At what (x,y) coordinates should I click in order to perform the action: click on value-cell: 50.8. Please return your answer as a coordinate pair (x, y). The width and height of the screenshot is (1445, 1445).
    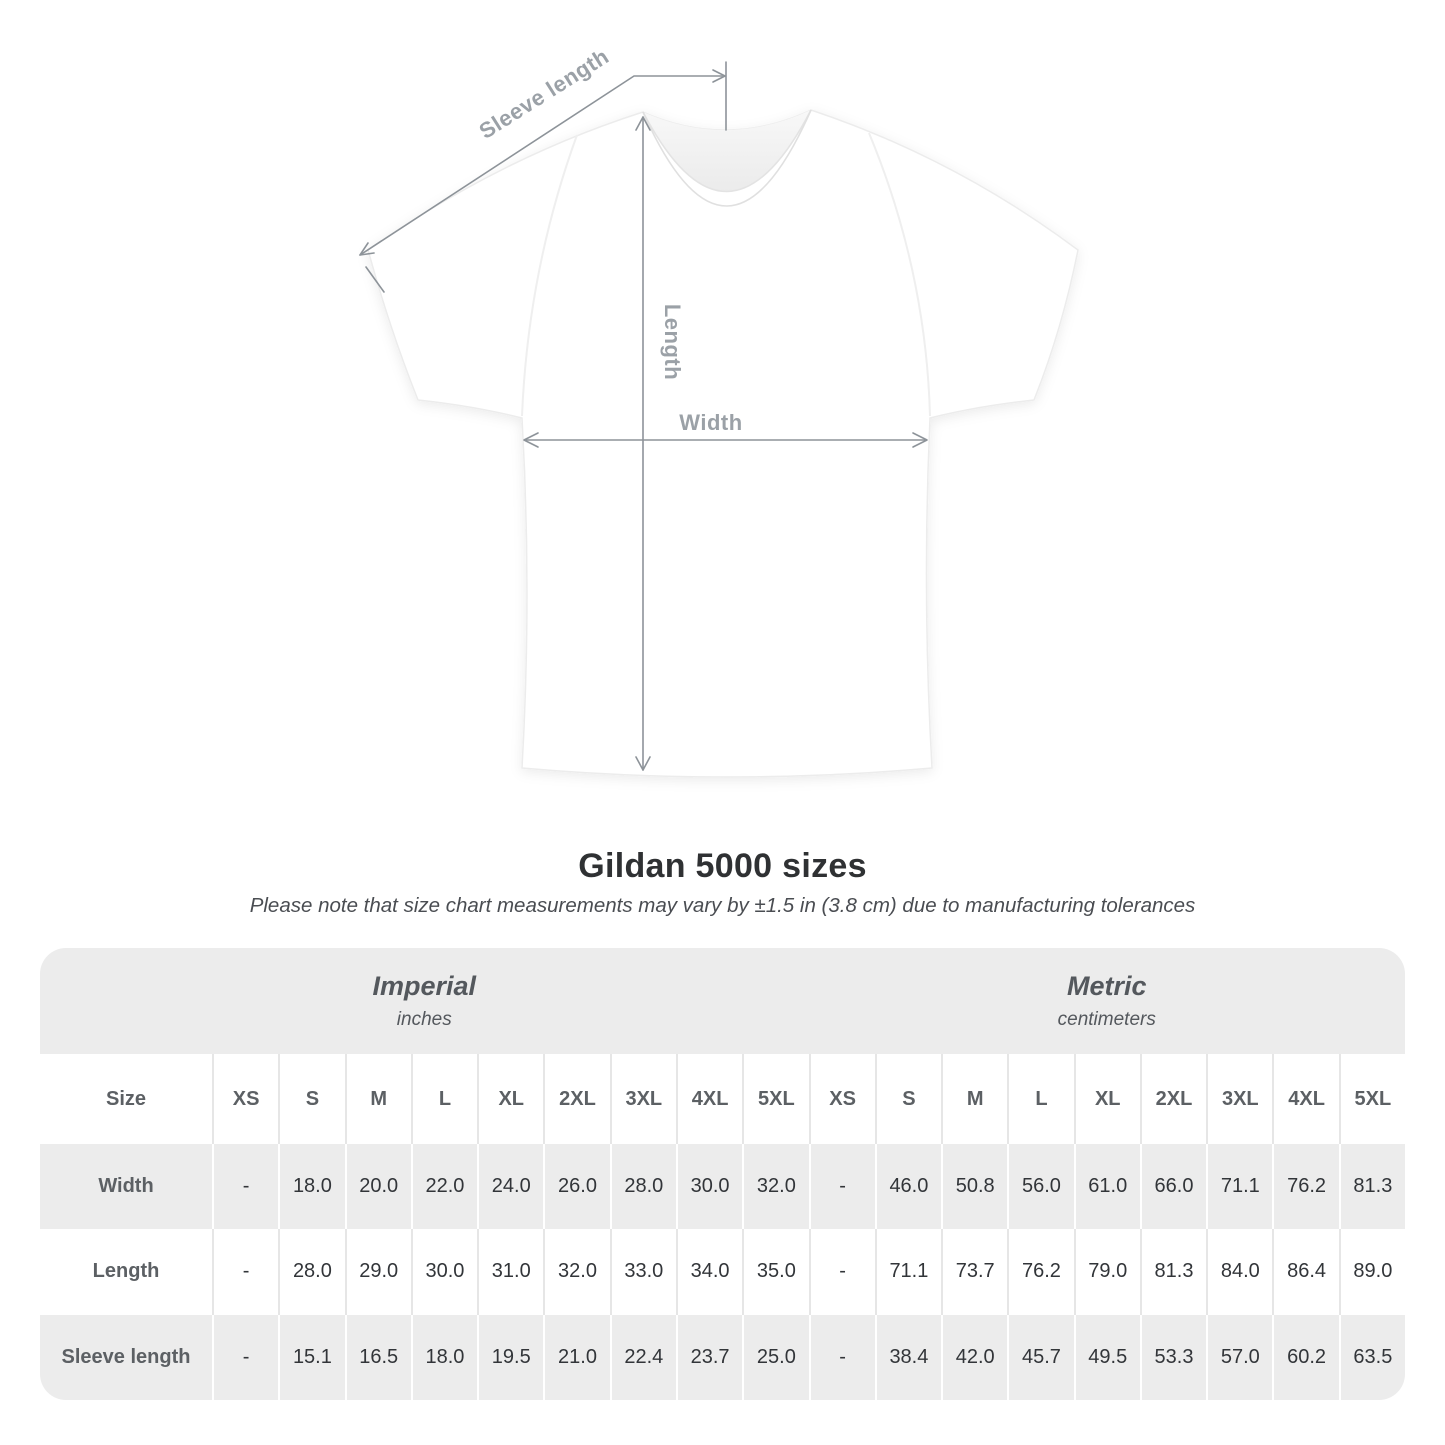
    Looking at the image, I should click on (974, 1187).